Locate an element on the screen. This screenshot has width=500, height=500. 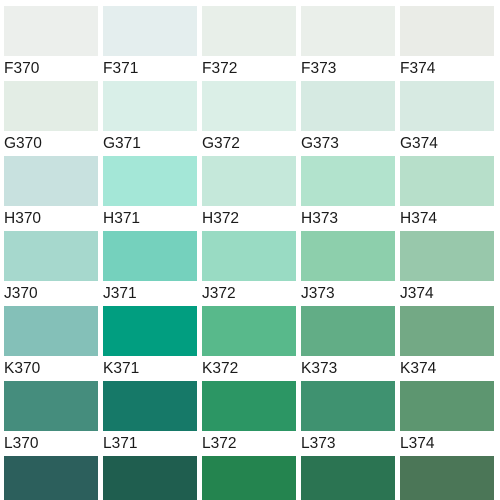
swatch-code-label: H372 is located at coordinates (221, 218).